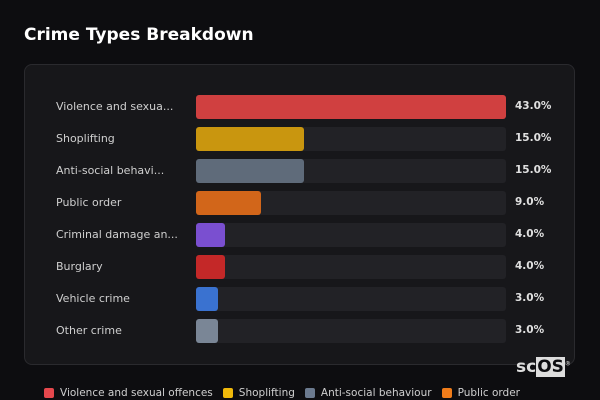  Describe the element at coordinates (530, 202) in the screenshot. I see `value-label: 9.0%` at that location.